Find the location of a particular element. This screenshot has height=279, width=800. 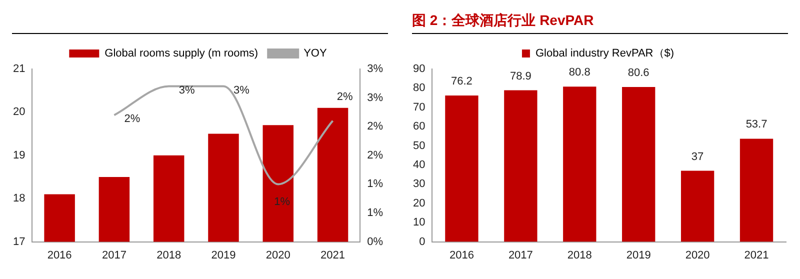

y-tick-label: 17 is located at coordinates (19, 242).